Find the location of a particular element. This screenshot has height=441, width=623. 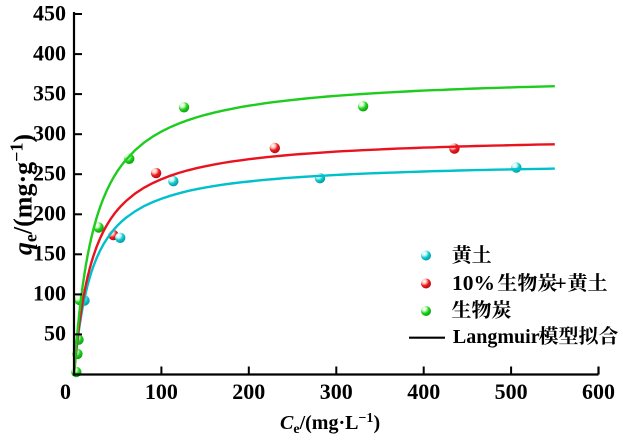

svg-text: 600 is located at coordinates (598, 391).